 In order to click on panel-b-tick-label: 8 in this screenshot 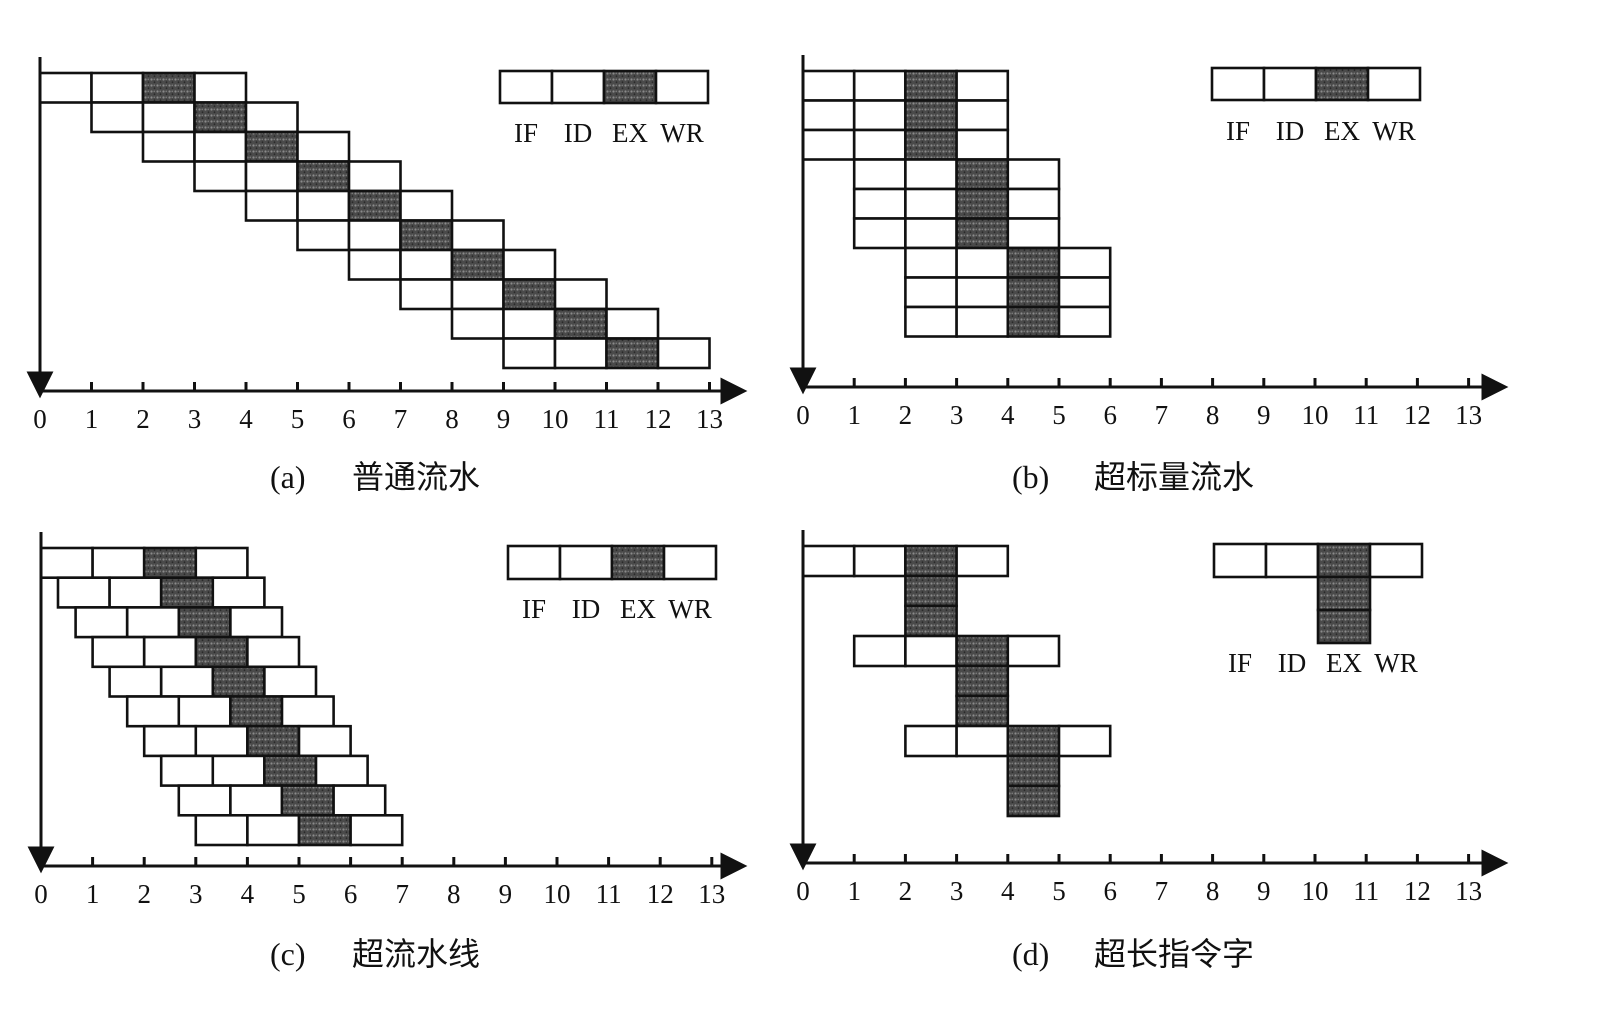, I will do `click(1213, 415)`.